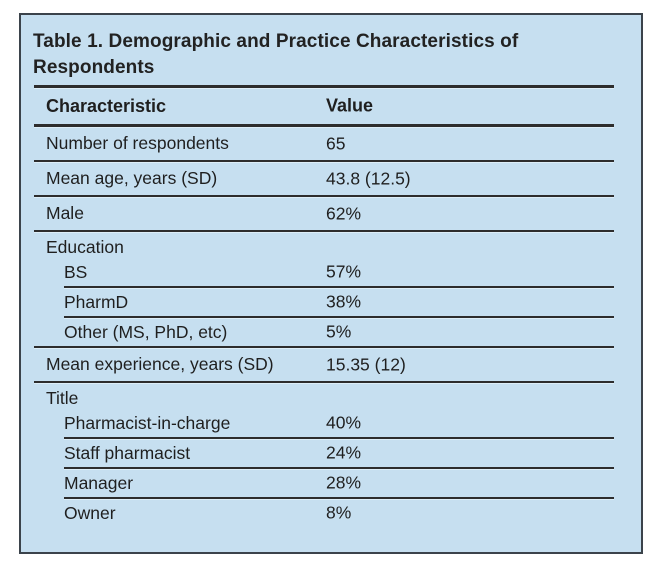  What do you see at coordinates (344, 452) in the screenshot?
I see `row-value: 24%` at bounding box center [344, 452].